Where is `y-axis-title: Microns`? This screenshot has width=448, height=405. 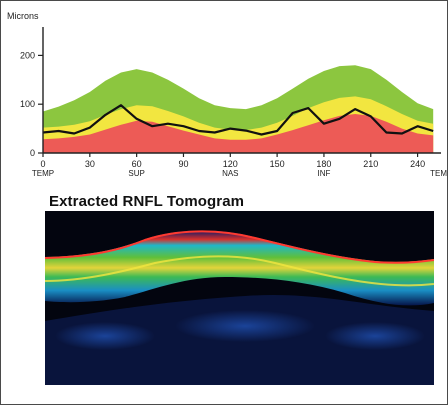
y-axis-title: Microns is located at coordinates (23, 16).